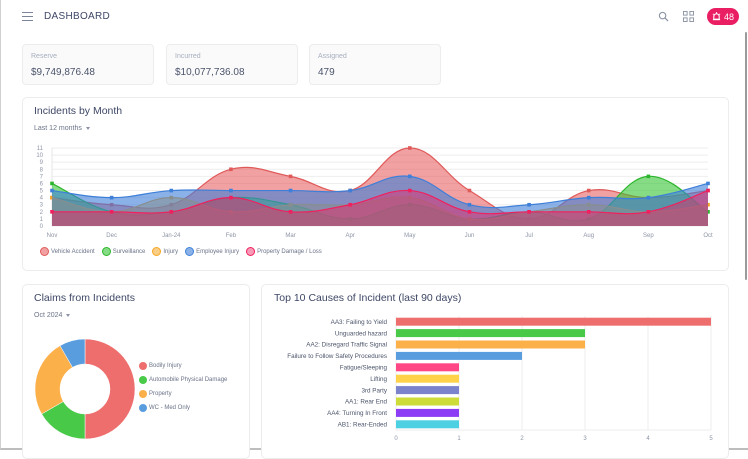  I want to click on x-tick-label: Apr, so click(350, 236).